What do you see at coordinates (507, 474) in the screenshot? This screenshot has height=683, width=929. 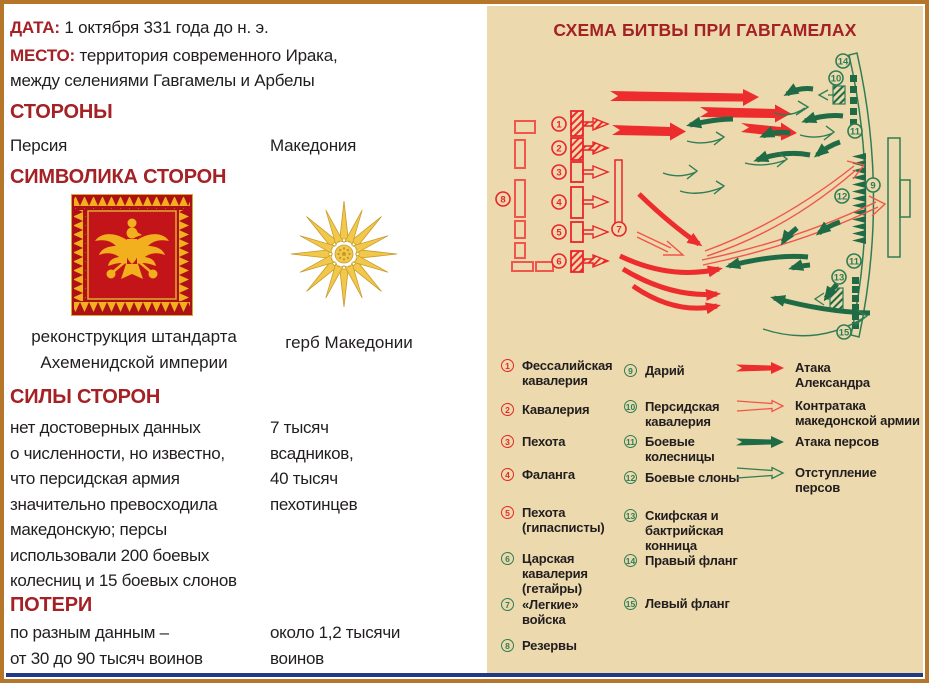 I see `legend-marker: 4` at bounding box center [507, 474].